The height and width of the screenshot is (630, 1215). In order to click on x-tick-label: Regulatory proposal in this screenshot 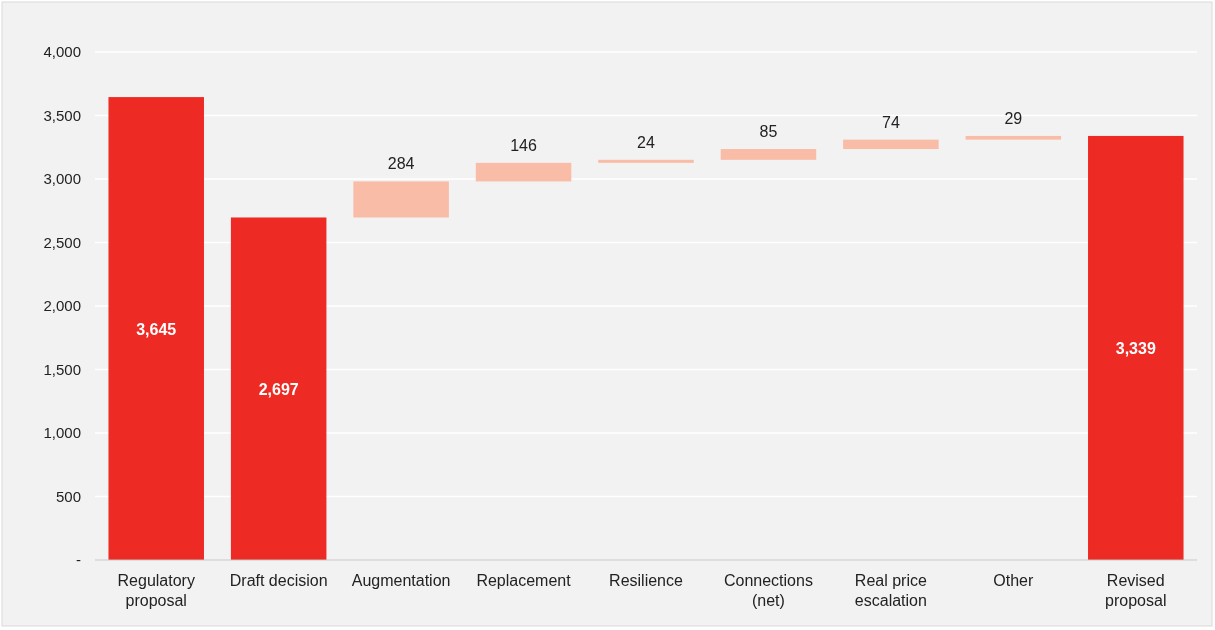, I will do `click(156, 590)`.